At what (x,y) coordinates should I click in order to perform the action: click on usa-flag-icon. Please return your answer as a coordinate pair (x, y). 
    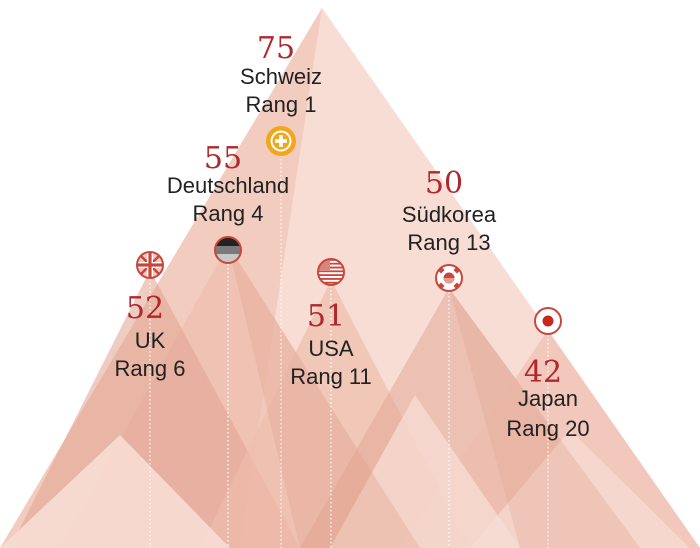
    Looking at the image, I should click on (331, 272).